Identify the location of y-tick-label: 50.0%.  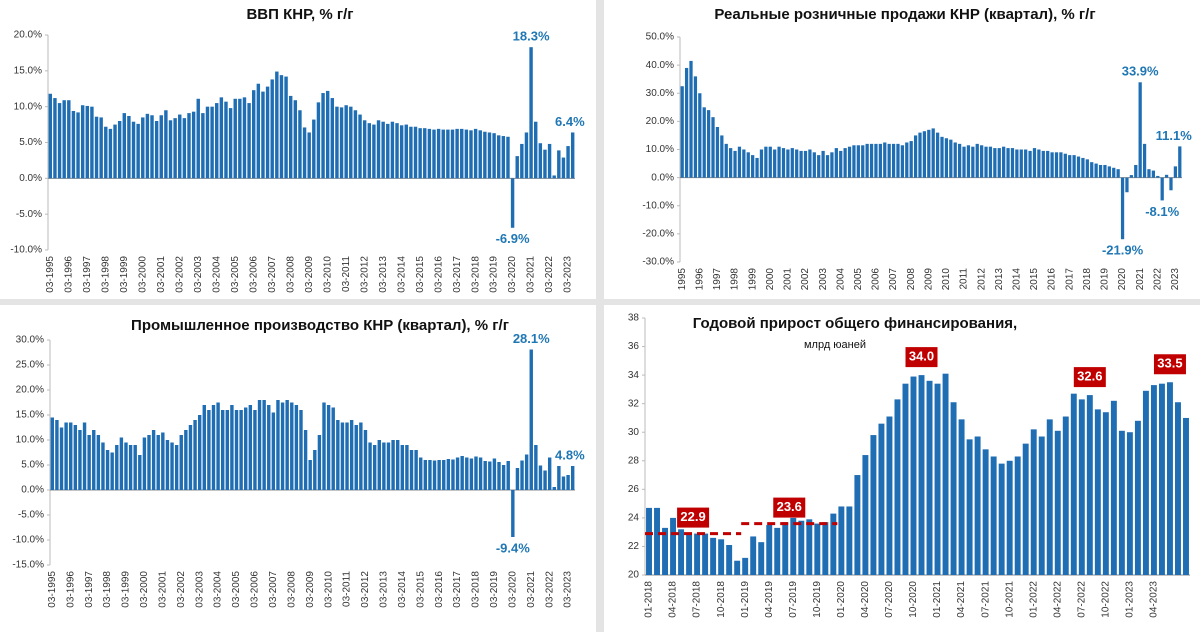
(660, 37).